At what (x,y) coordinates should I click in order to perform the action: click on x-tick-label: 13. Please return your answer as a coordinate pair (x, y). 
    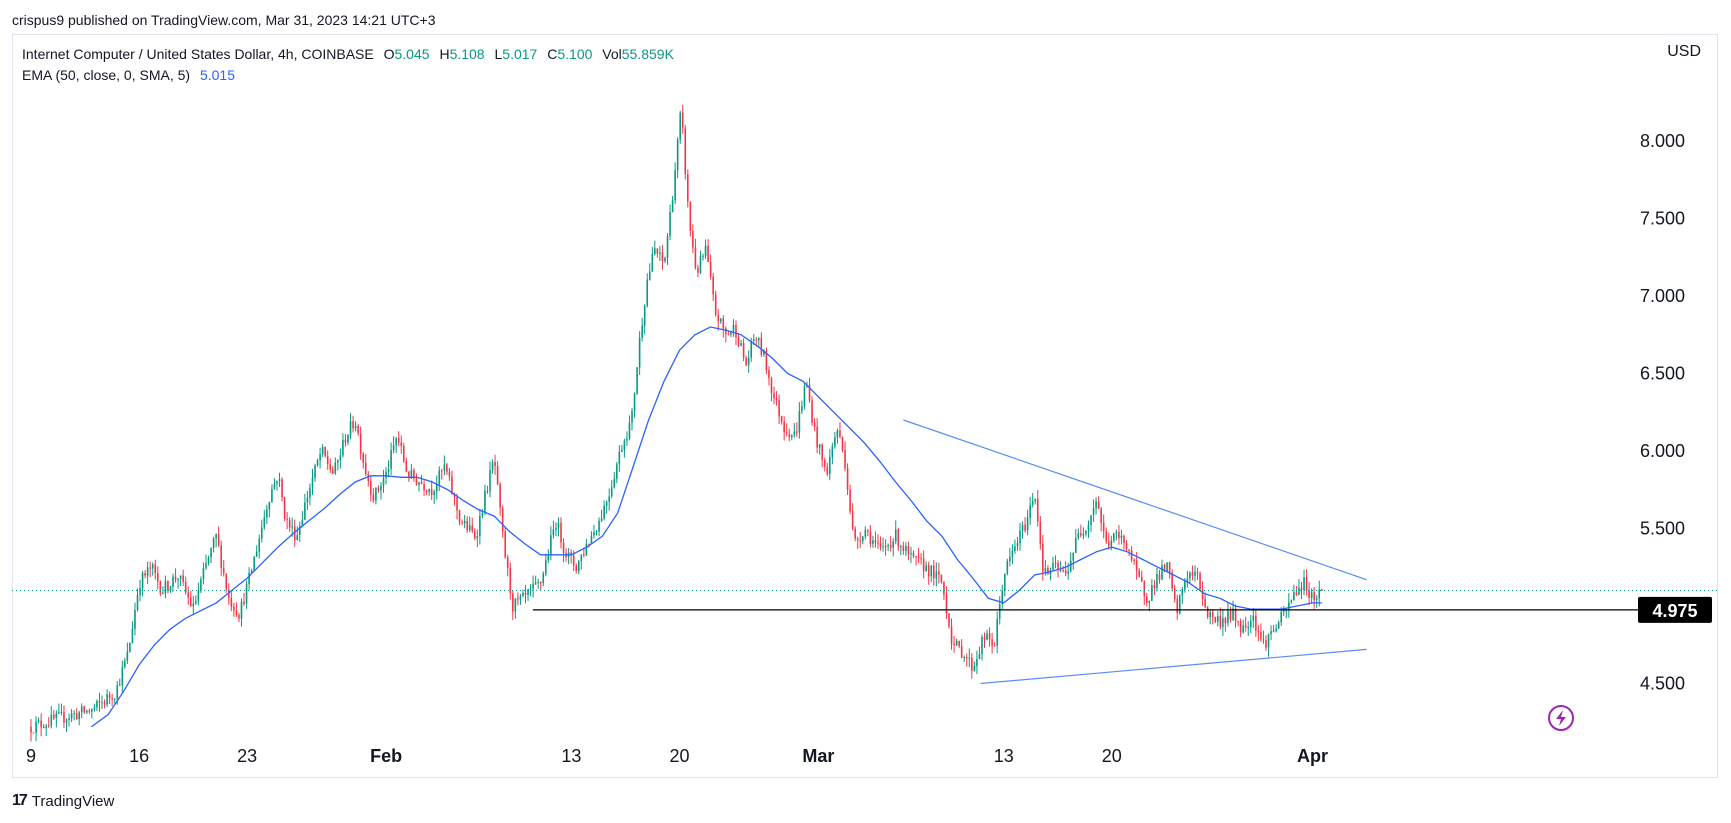
    Looking at the image, I should click on (571, 756).